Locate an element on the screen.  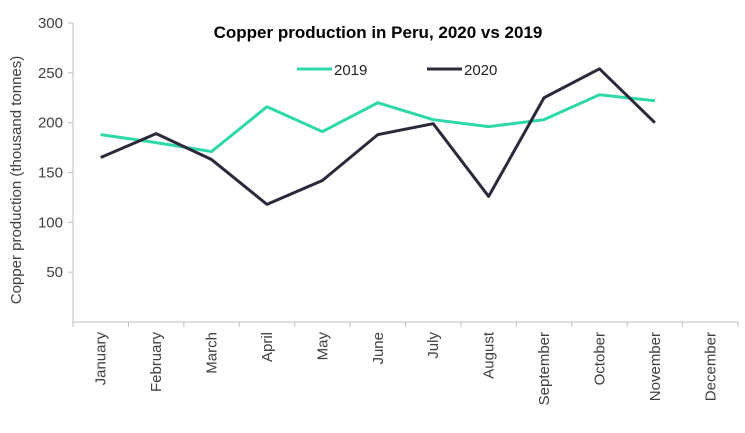
x-tick-label: November is located at coordinates (655, 366).